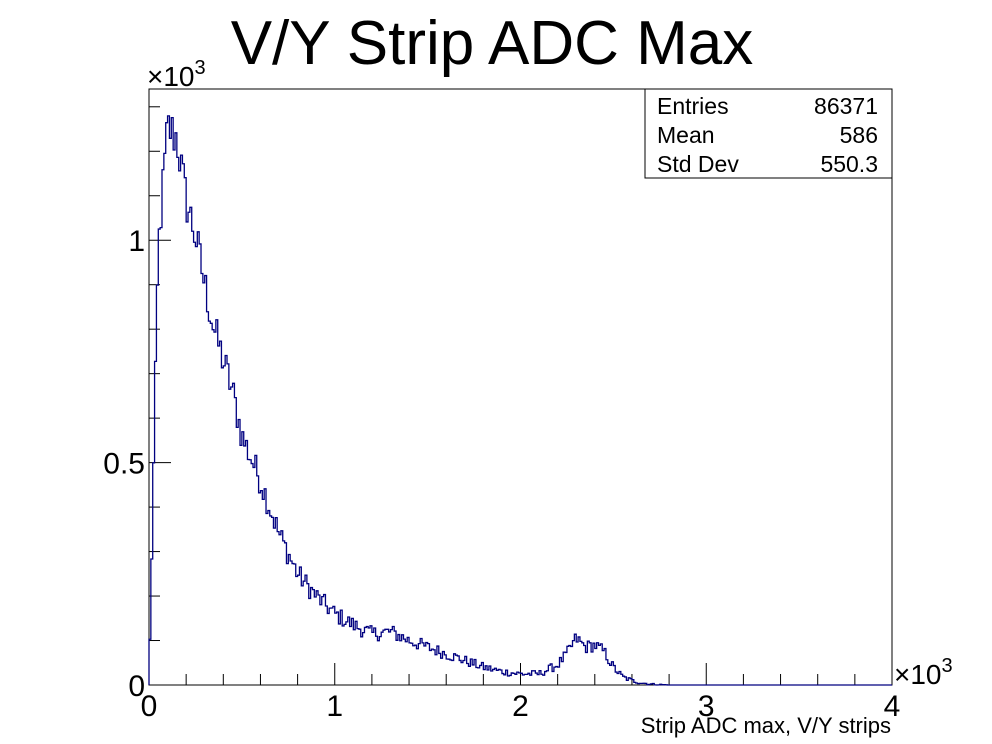  I want to click on x-multiplier-exponent: 3, so click(947, 666).